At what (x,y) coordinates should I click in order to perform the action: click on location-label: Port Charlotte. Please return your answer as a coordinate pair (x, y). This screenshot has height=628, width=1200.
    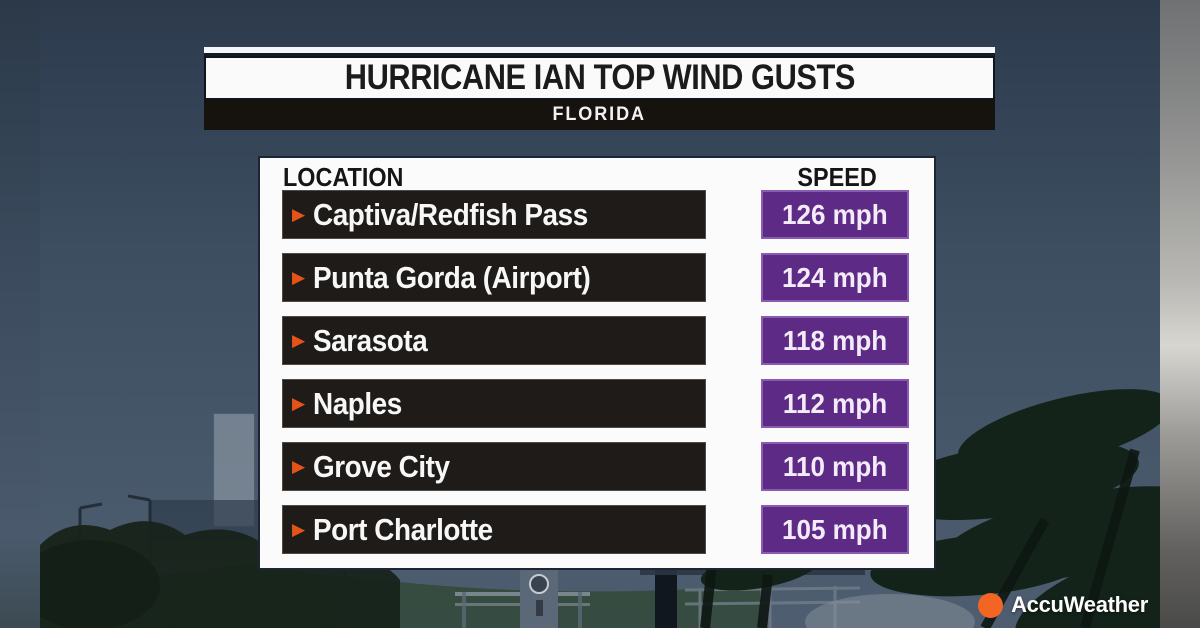
    Looking at the image, I should click on (403, 529).